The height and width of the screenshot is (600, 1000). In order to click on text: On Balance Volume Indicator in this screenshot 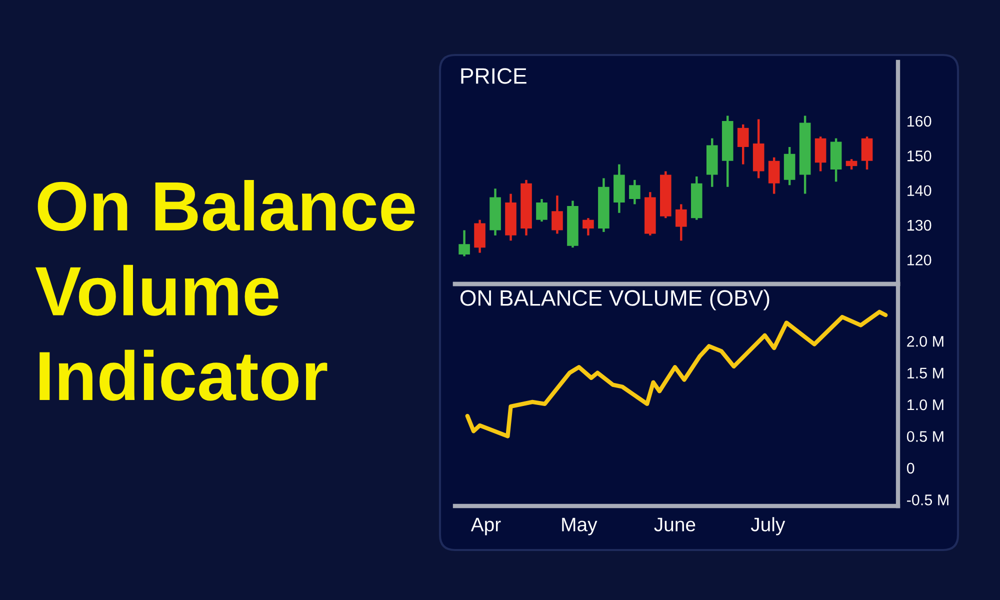, I will do `click(225, 290)`.